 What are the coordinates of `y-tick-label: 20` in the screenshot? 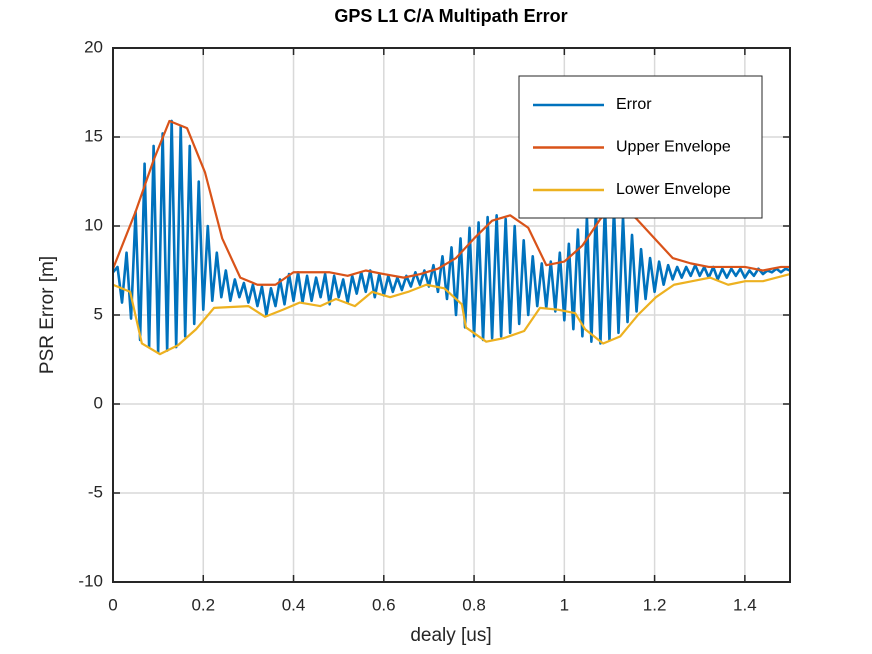 It's located at (93, 46).